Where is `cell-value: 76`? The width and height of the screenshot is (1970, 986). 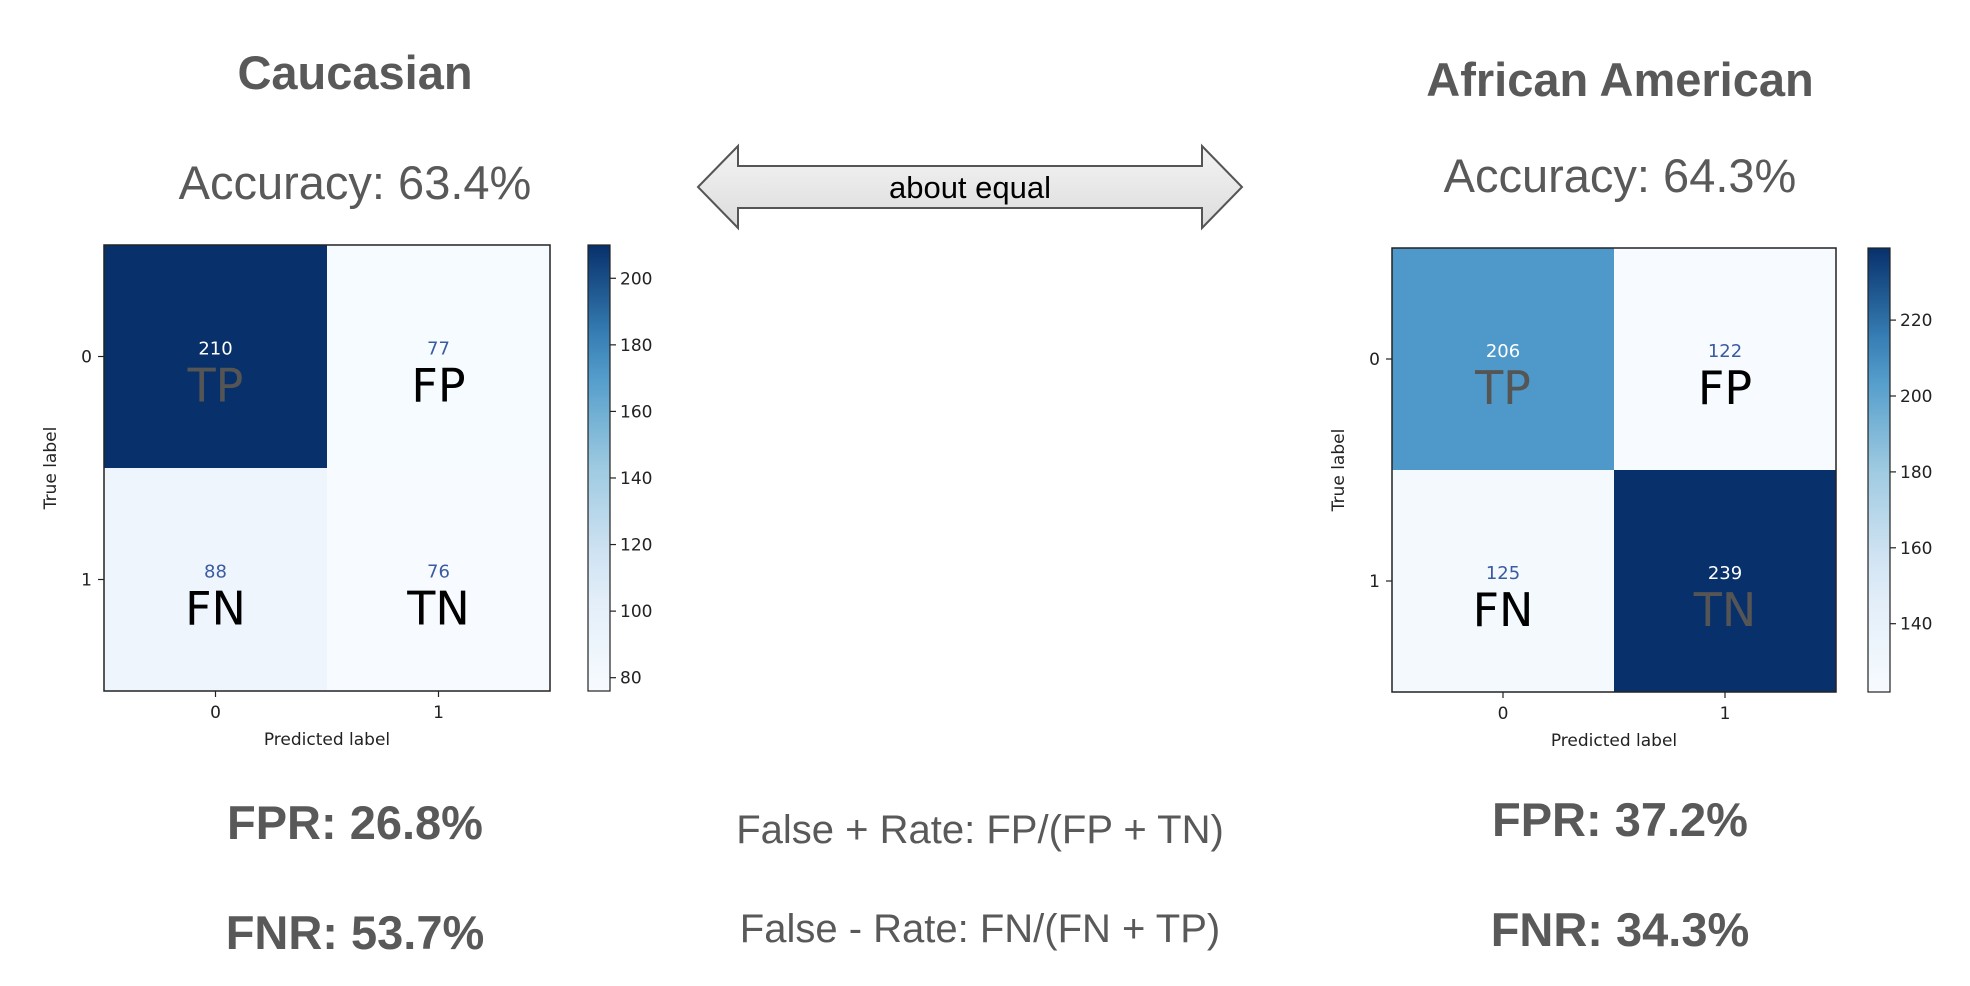 cell-value: 76 is located at coordinates (438, 572).